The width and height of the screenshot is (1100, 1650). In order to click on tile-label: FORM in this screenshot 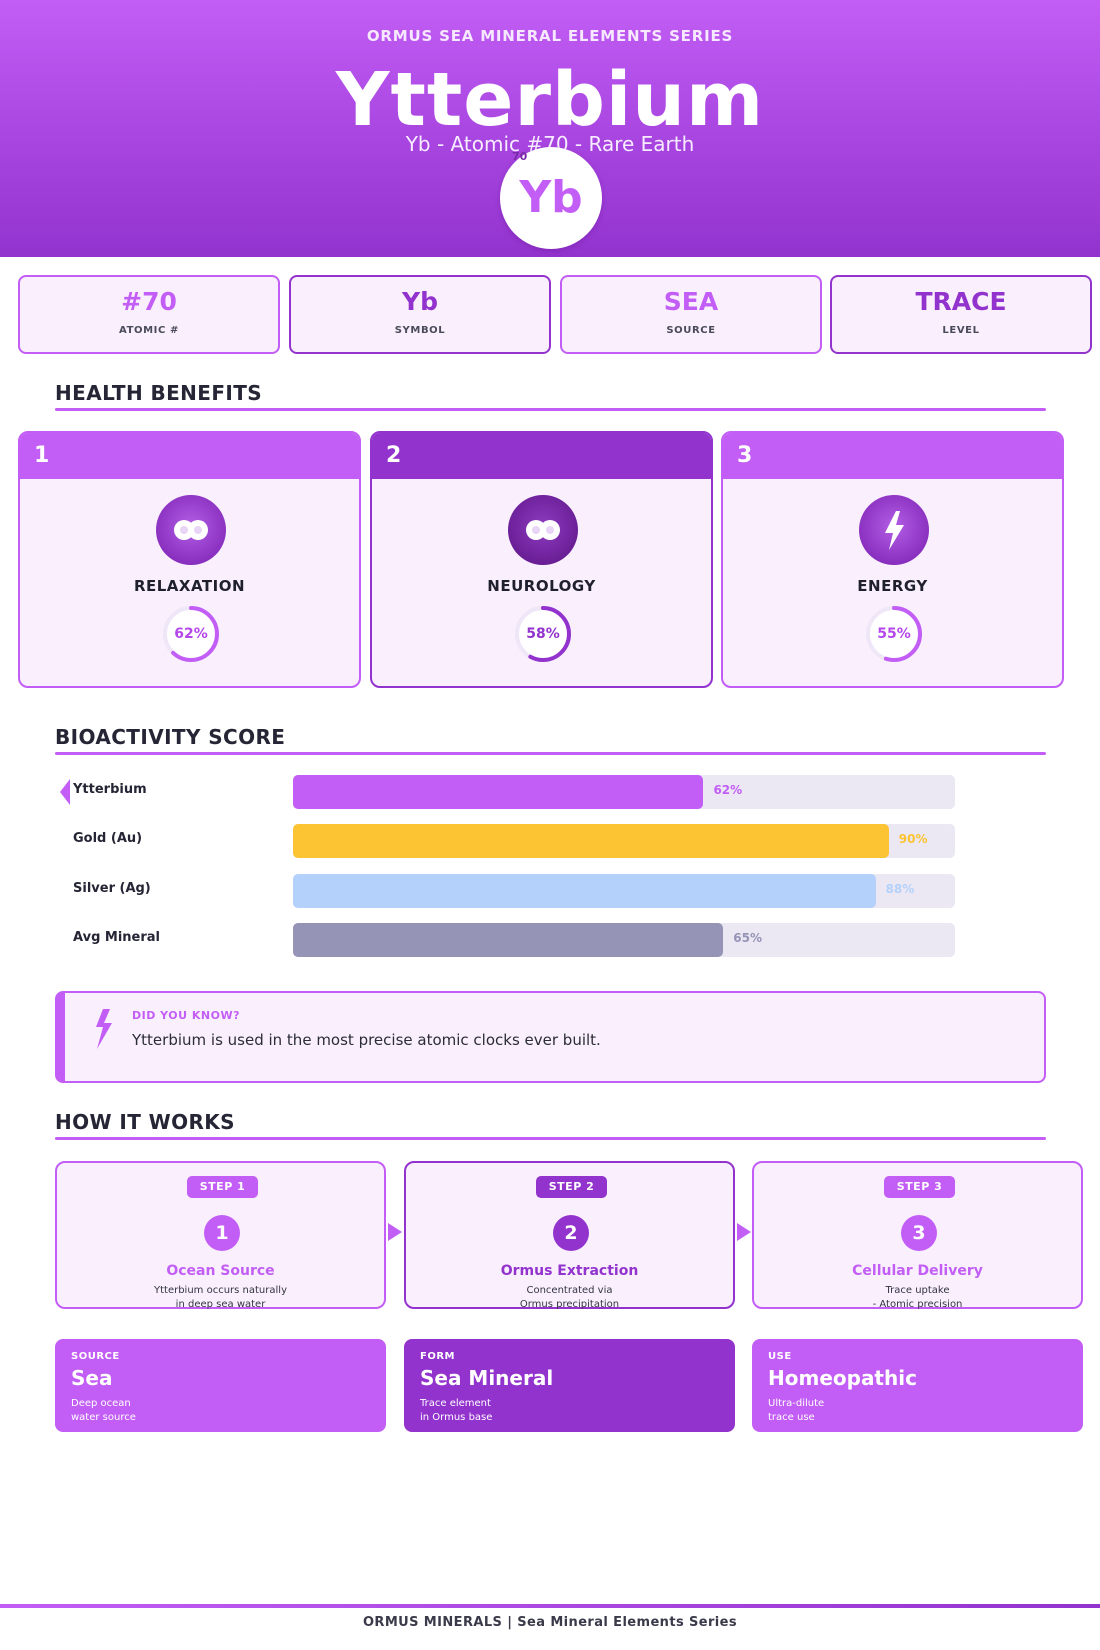, I will do `click(437, 1356)`.